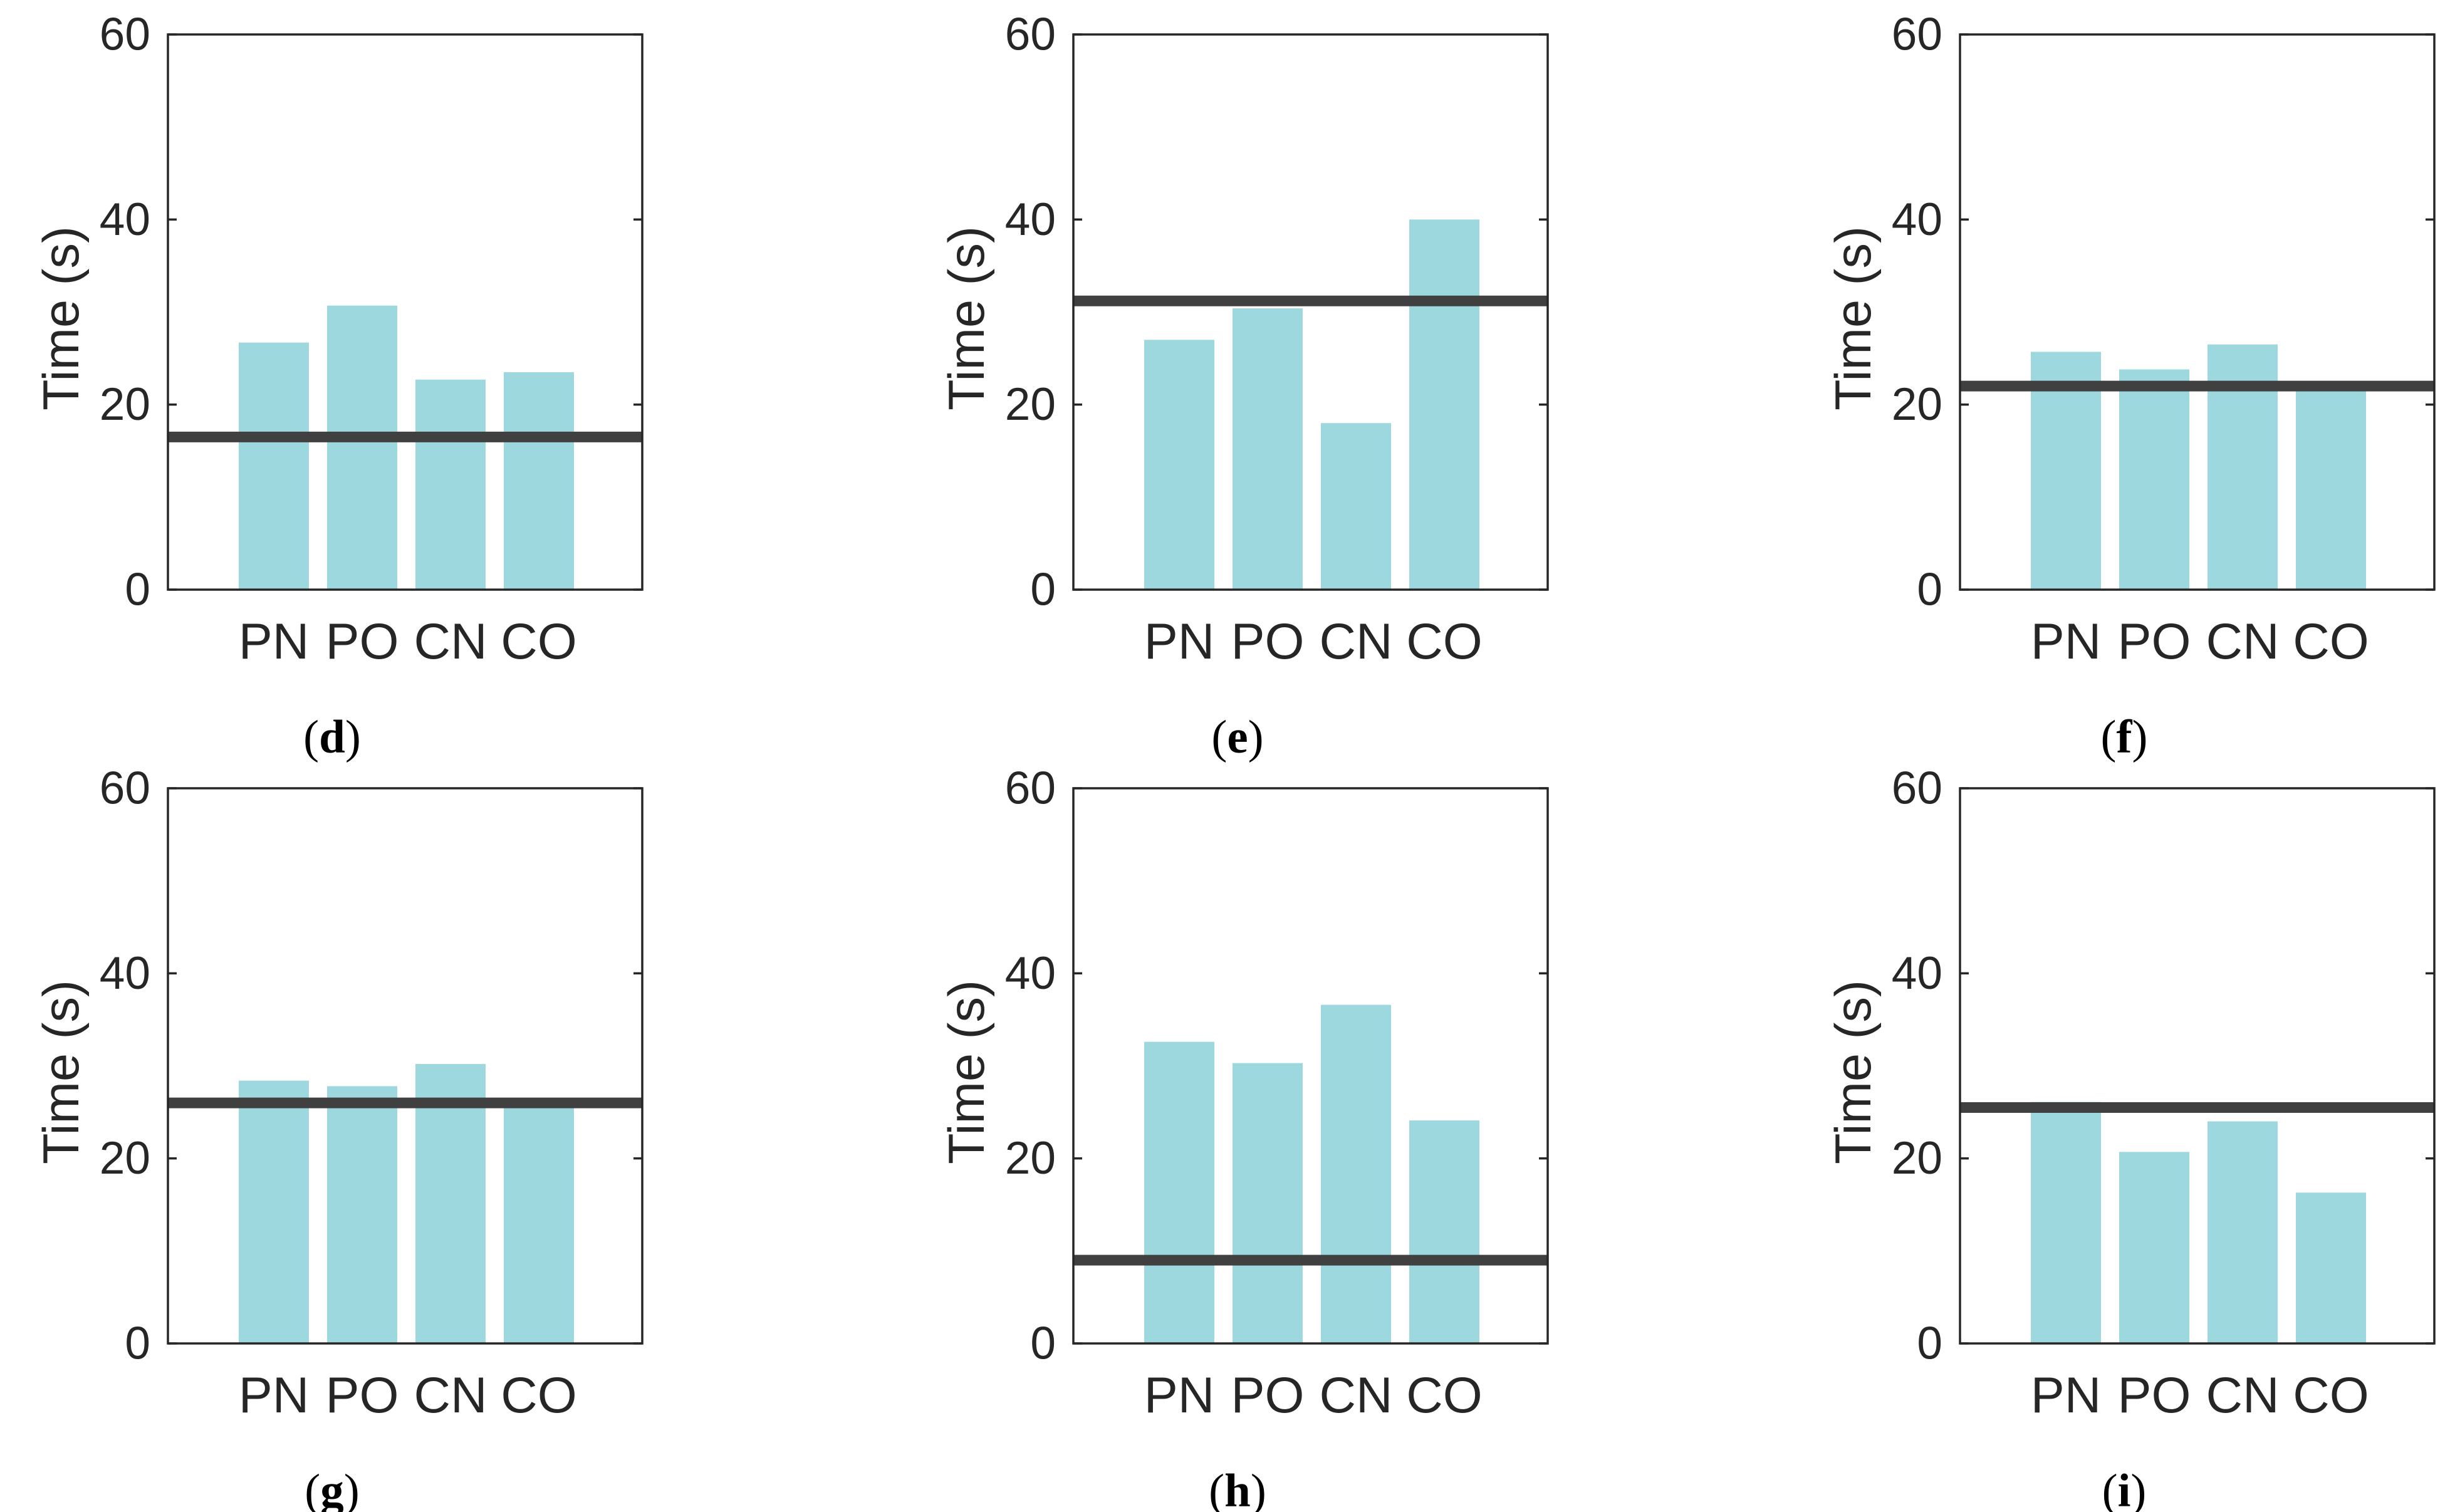 The width and height of the screenshot is (2450, 1512). Describe the element at coordinates (2066, 1222) in the screenshot. I see `bar-i-pn` at that location.